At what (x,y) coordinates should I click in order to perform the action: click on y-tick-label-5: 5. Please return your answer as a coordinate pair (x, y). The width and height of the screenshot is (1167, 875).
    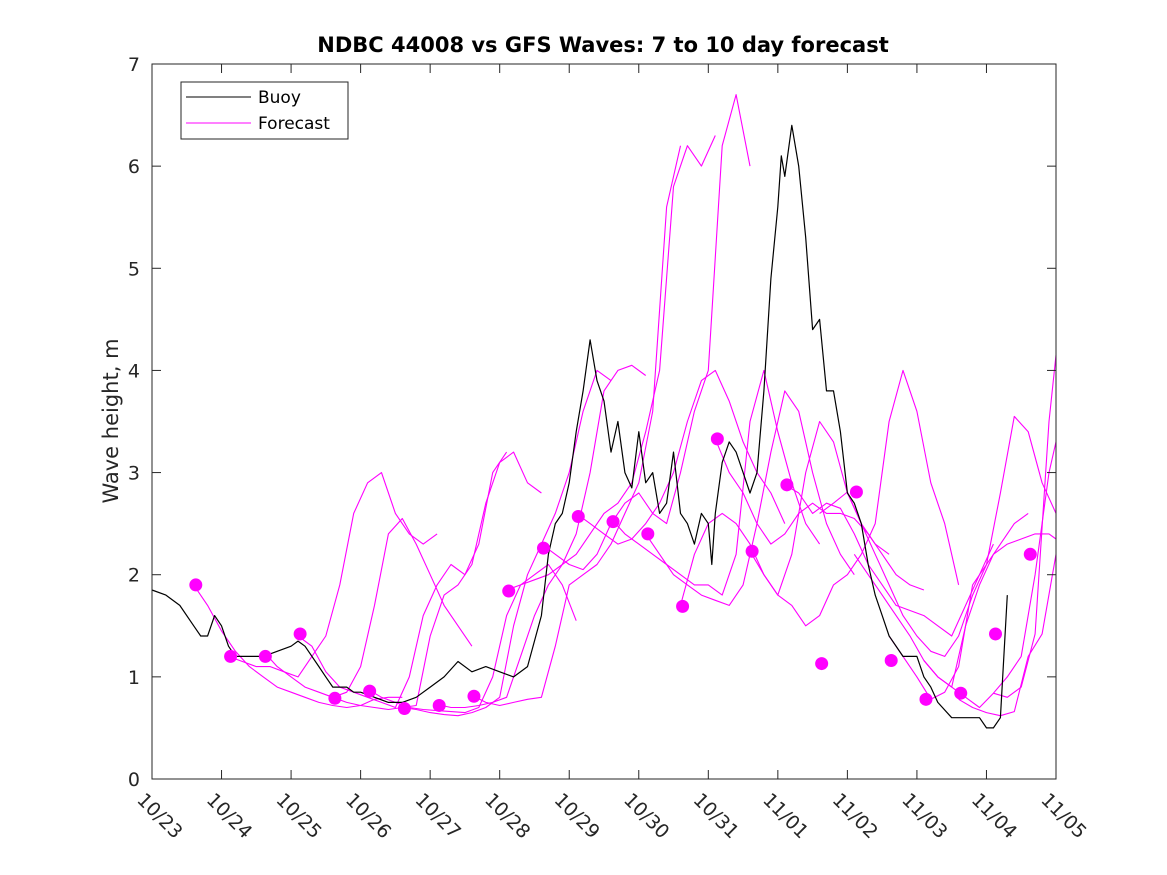
    Looking at the image, I should click on (134, 269).